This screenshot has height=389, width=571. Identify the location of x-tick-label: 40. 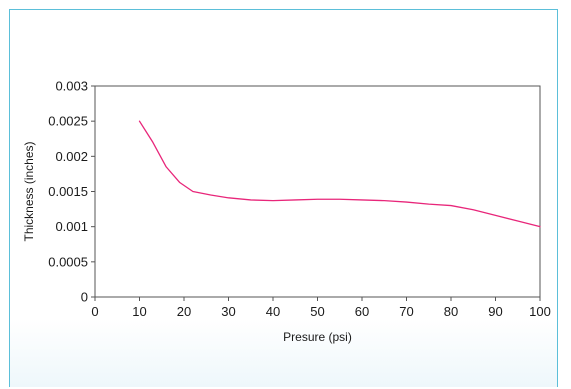
(273, 311).